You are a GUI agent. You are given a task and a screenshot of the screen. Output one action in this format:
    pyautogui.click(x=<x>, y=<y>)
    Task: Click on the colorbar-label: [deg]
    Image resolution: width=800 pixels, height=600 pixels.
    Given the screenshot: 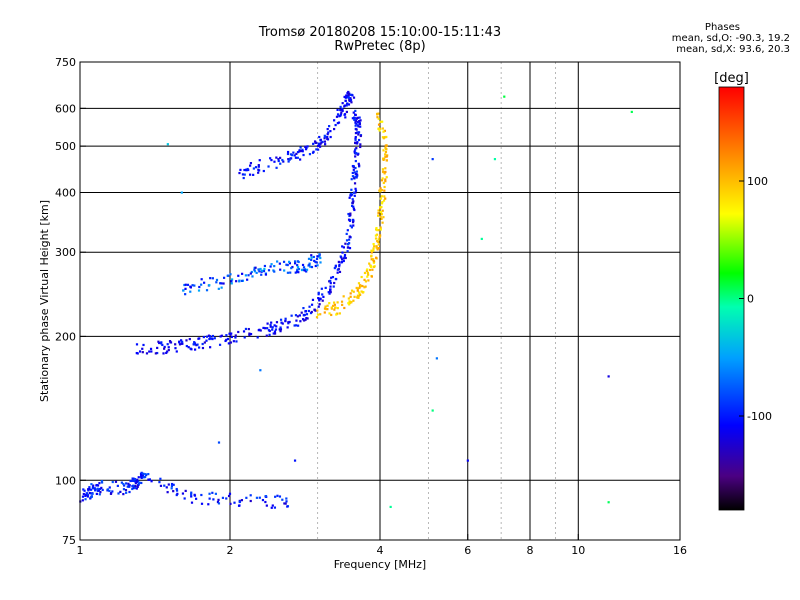 What is the action you would take?
    pyautogui.click(x=731, y=78)
    